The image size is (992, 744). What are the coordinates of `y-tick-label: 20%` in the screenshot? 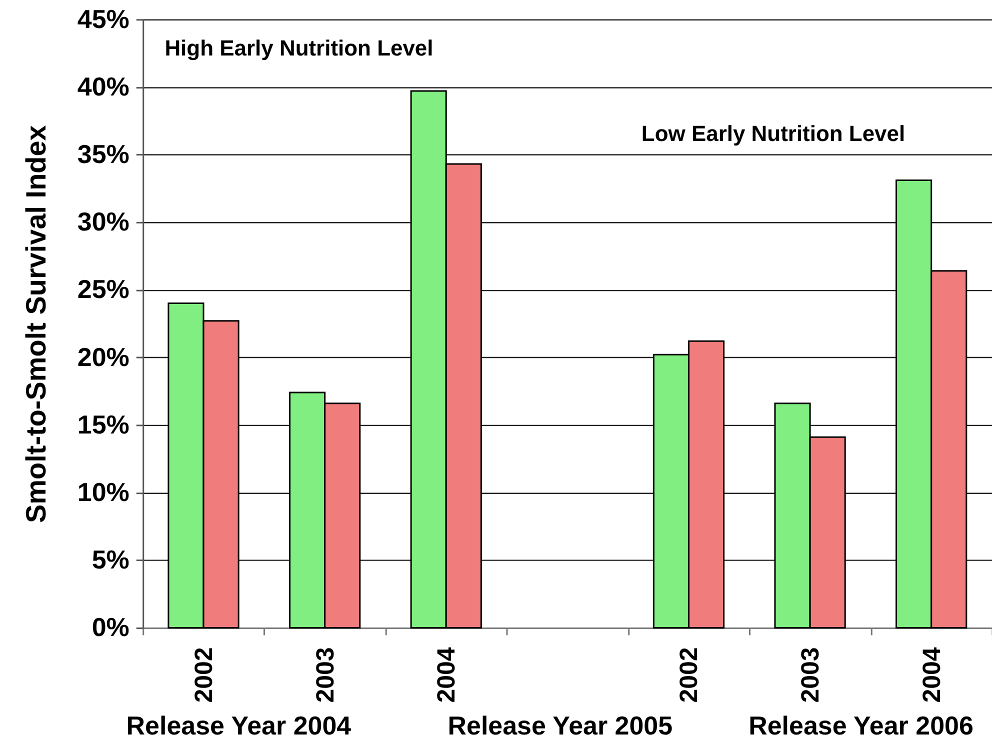 It's located at (103, 357).